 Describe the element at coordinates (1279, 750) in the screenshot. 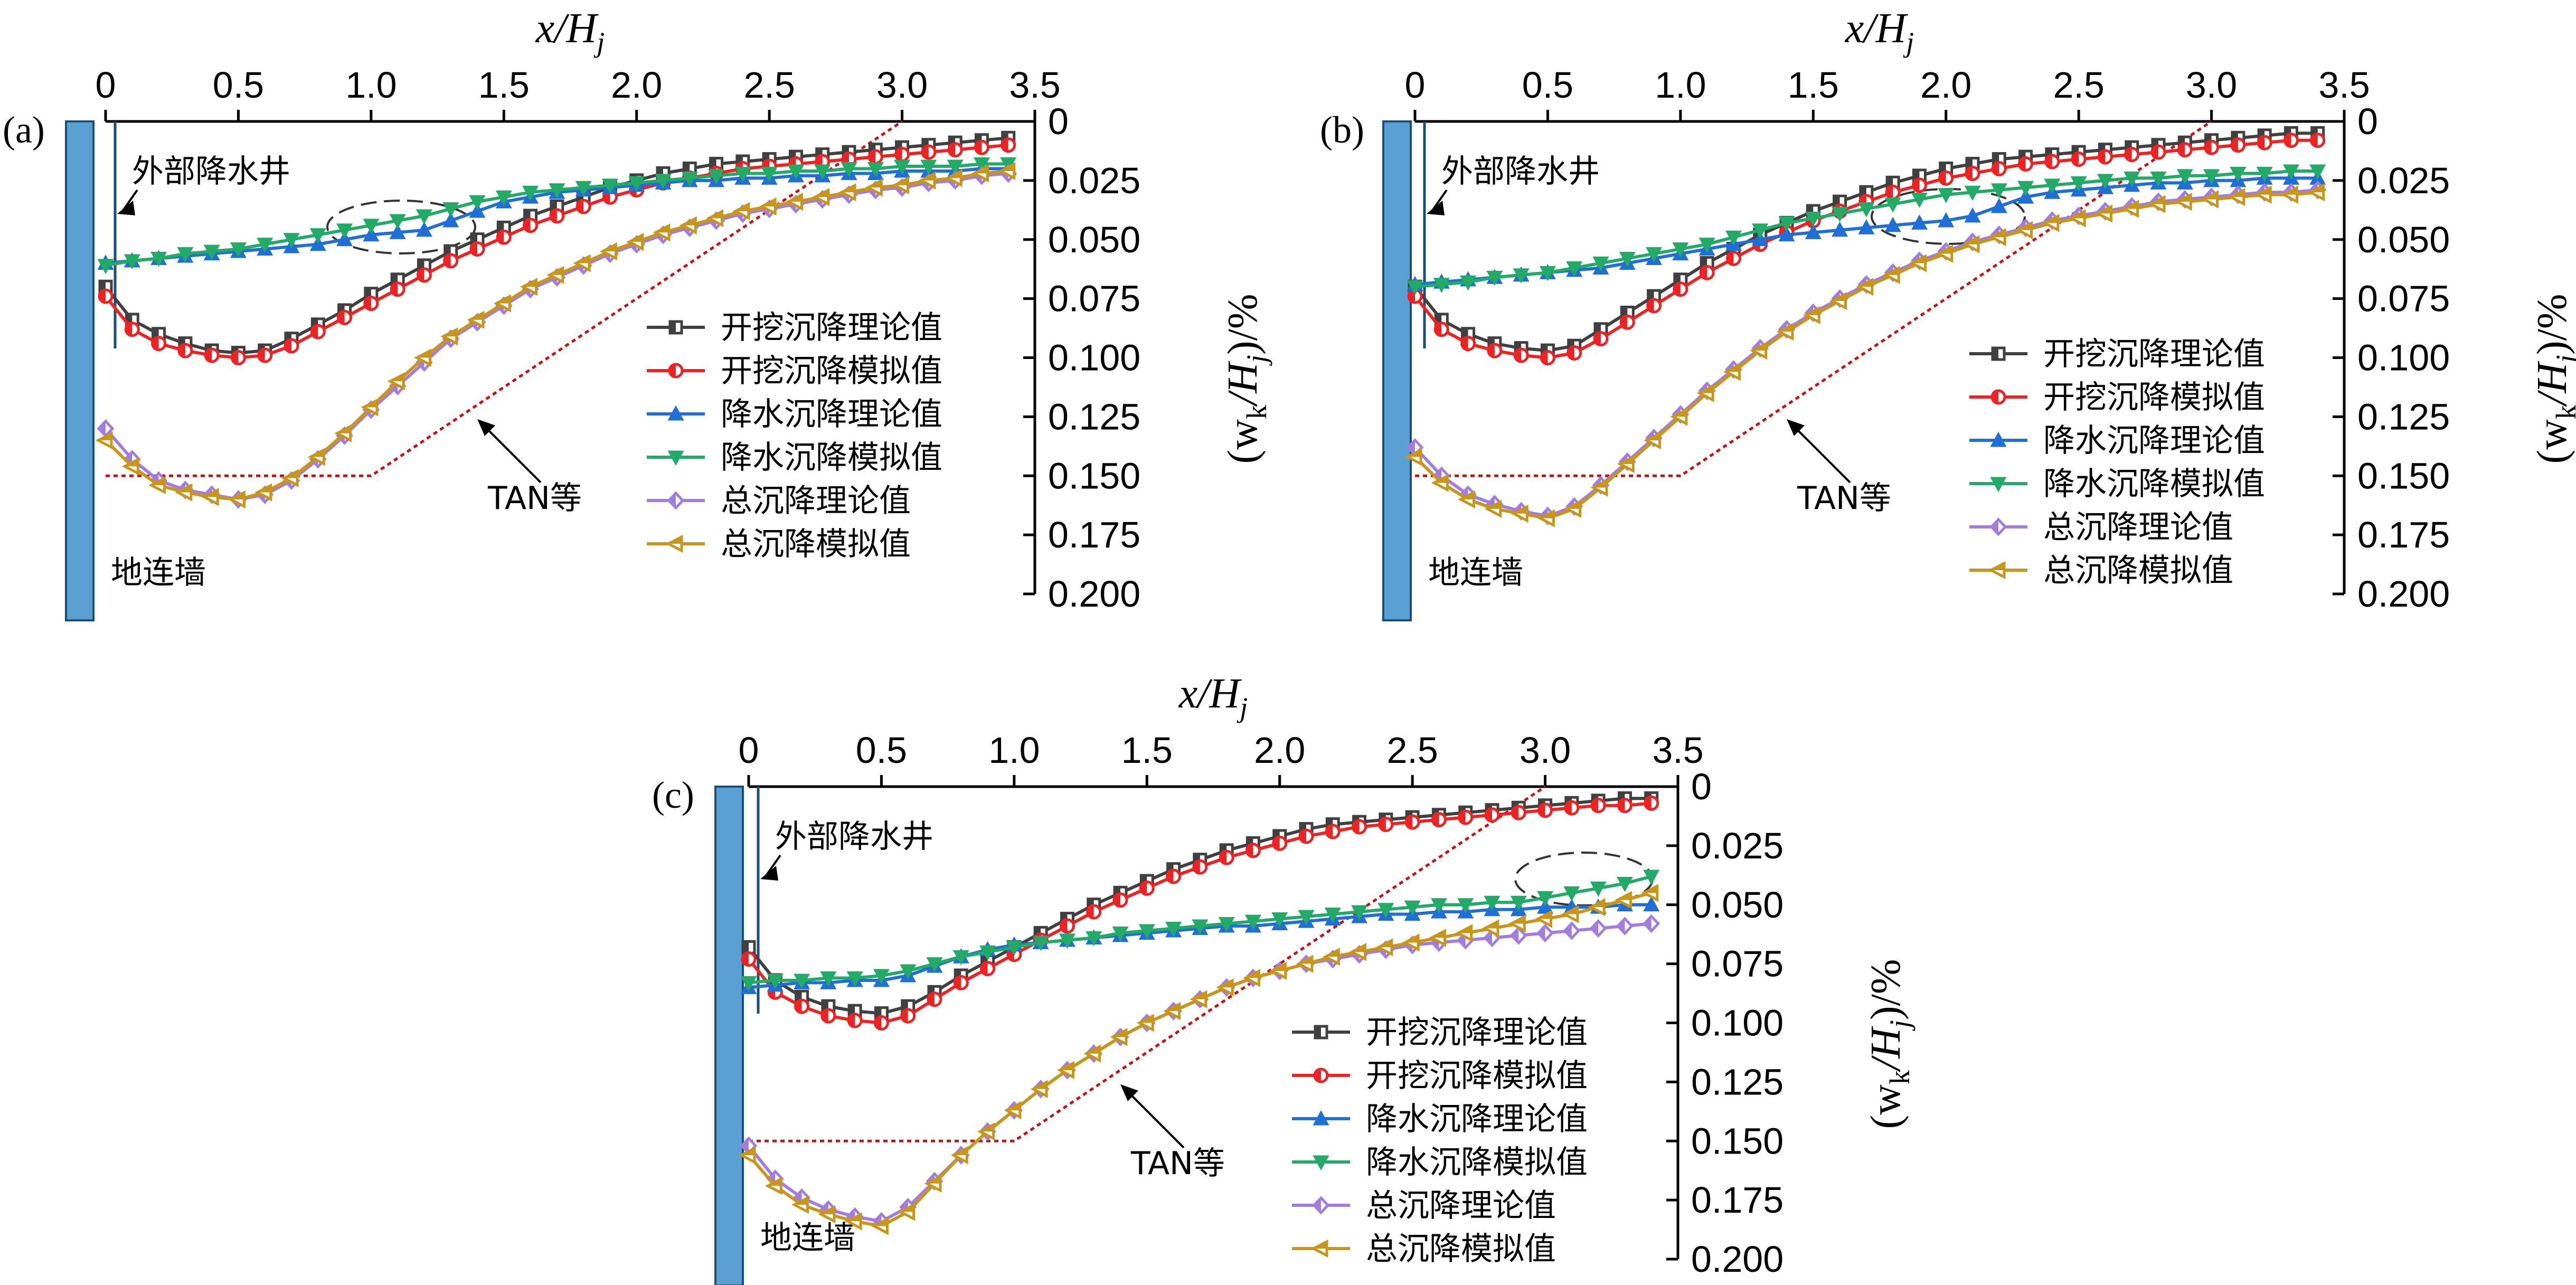

I see `x-tick-label: 2.0` at that location.